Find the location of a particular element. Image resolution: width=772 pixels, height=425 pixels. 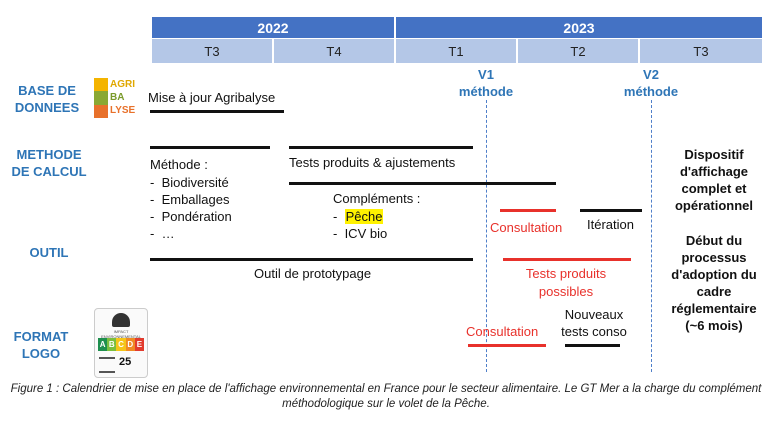

agribalyse-logo-line-2: BA is located at coordinates (117, 97).